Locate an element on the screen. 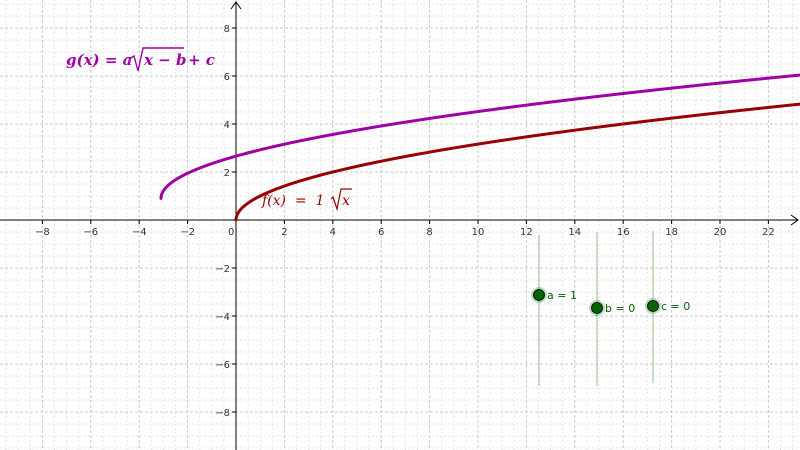  y-tick-label: 2 is located at coordinates (227, 173).